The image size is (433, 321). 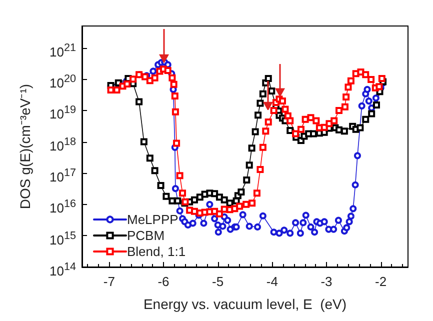 I want to click on y-tick-label: 10$^{20}$, so click(x=62, y=81).